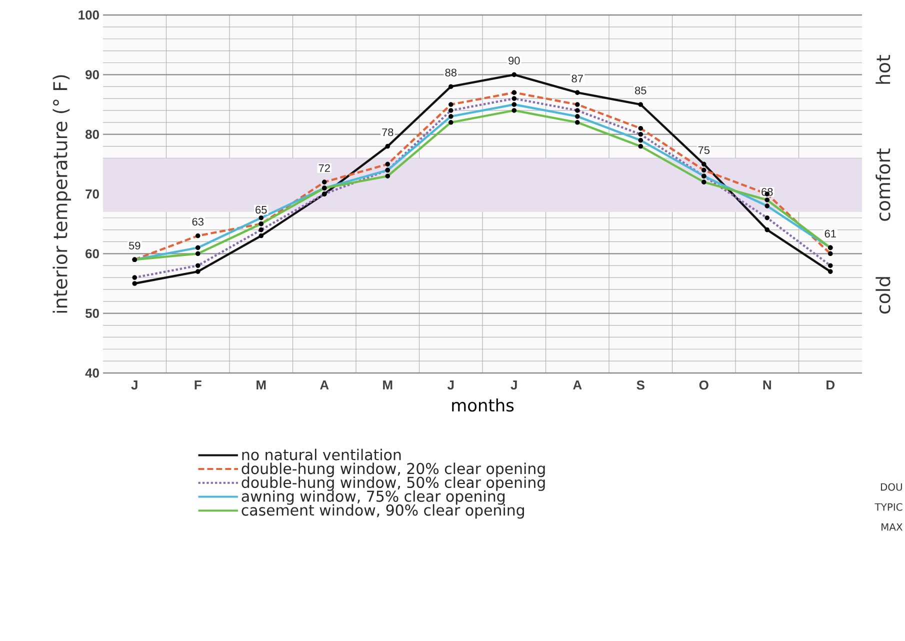  What do you see at coordinates (92, 313) in the screenshot?
I see `y-tick-label: 50` at bounding box center [92, 313].